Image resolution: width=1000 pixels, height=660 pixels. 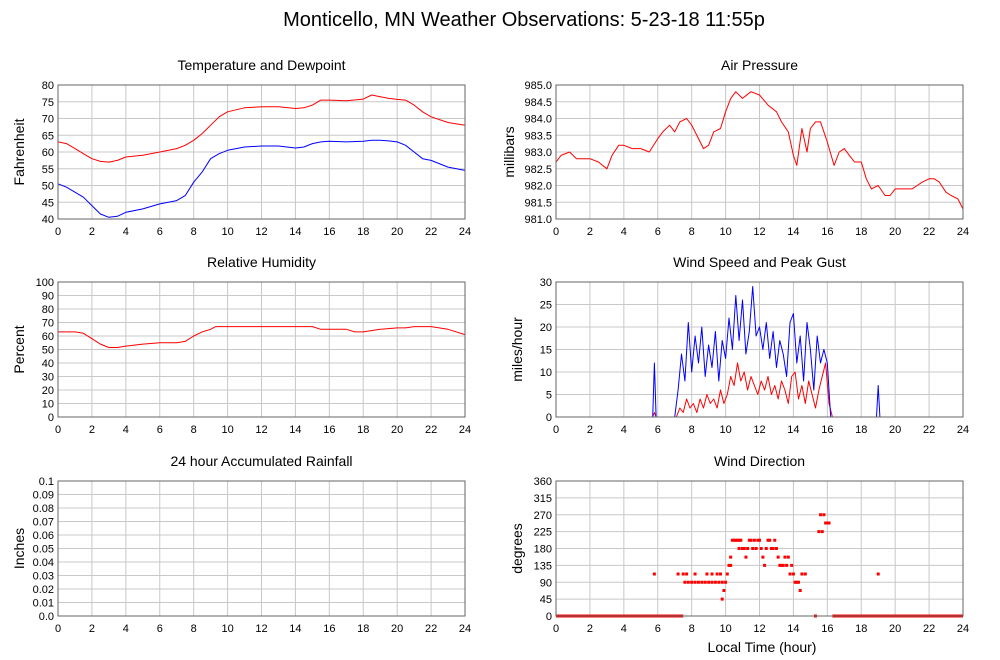 What do you see at coordinates (261, 262) in the screenshot?
I see `humidity-title: Relative Humidity` at bounding box center [261, 262].